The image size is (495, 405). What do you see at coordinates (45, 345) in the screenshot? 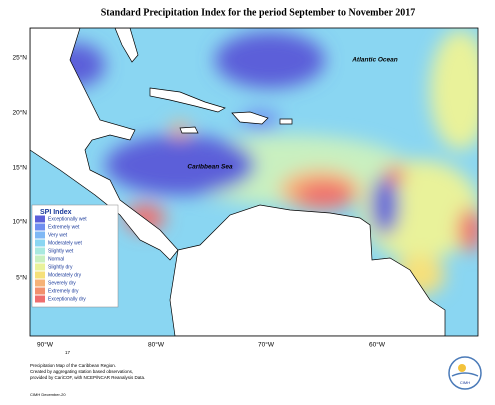
I see `lon-label: 90°W` at bounding box center [45, 345].